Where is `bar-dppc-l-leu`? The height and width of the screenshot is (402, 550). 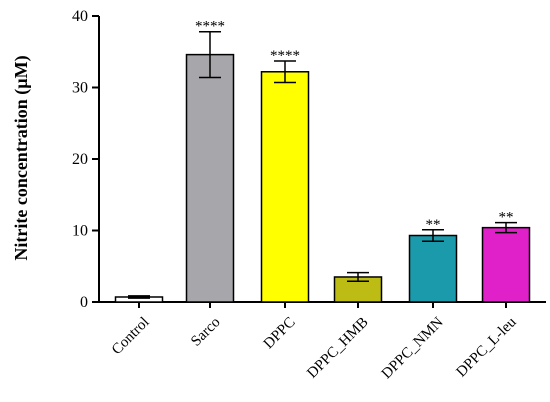 bar-dppc-l-leu is located at coordinates (506, 264).